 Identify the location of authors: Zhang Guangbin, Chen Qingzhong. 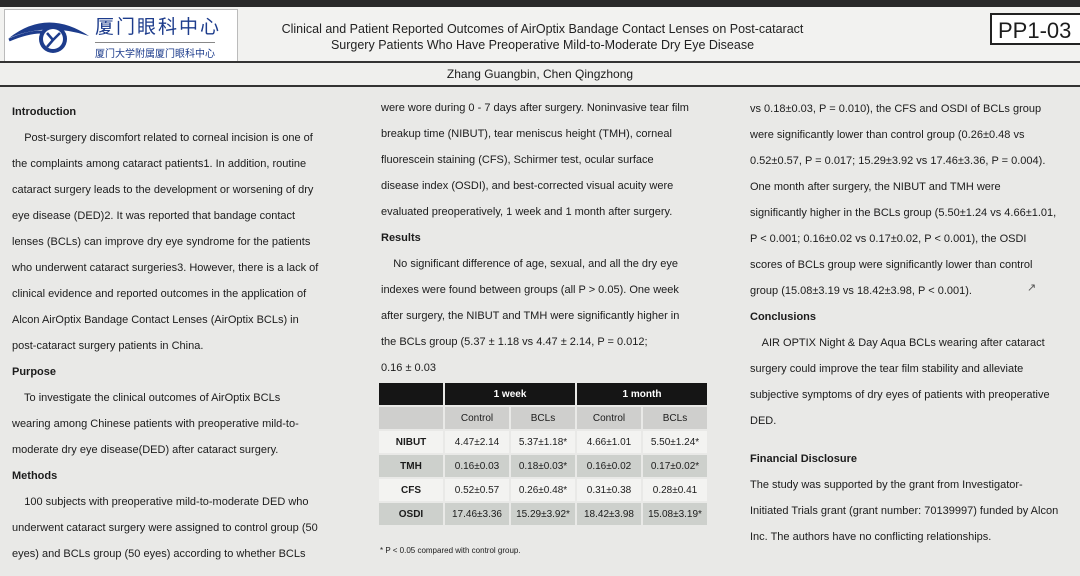
(540, 74).